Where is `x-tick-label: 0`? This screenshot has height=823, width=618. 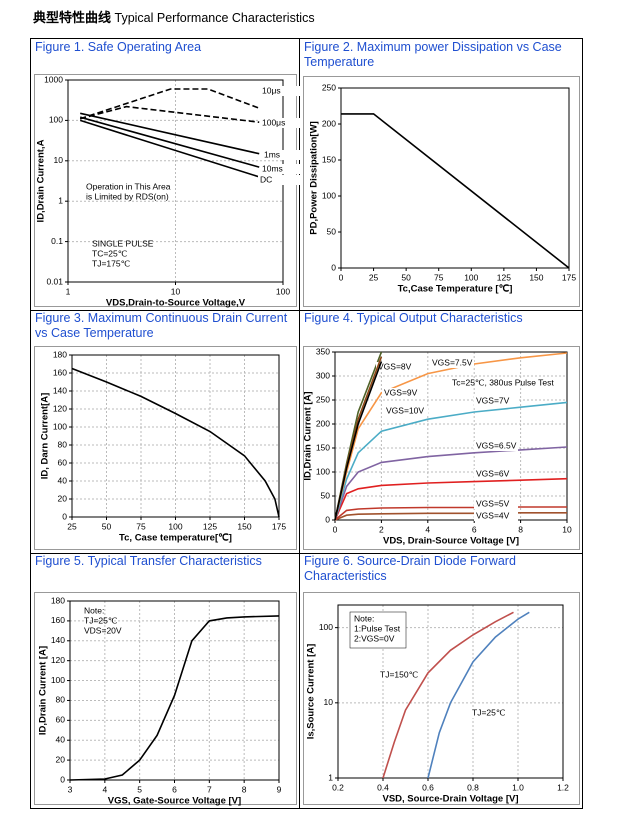 x-tick-label: 0 is located at coordinates (341, 277).